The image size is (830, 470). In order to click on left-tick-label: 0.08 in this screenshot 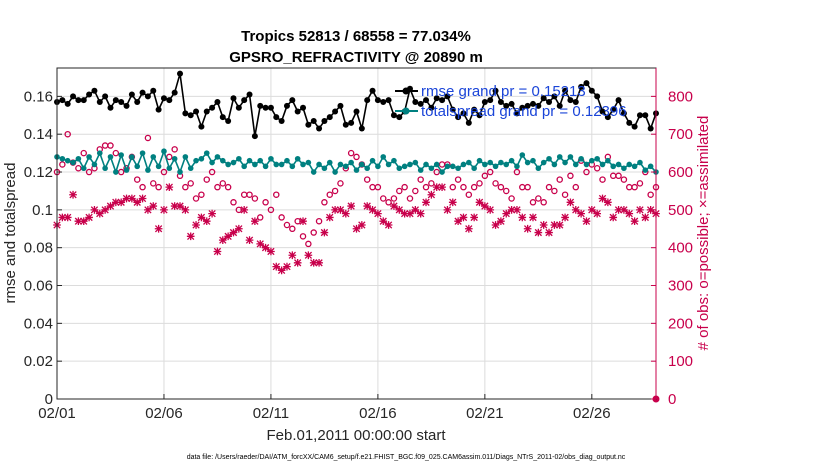, I will do `click(38, 248)`.